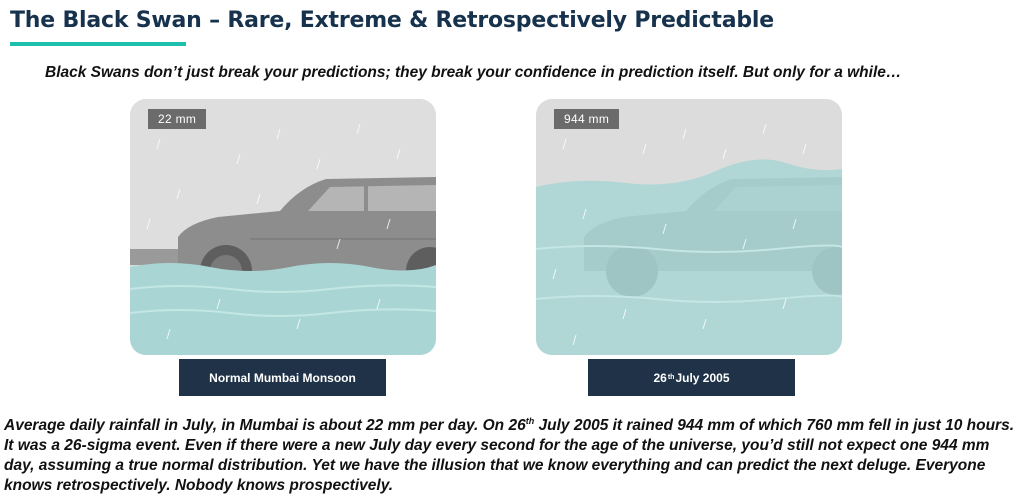  What do you see at coordinates (660, 377) in the screenshot?
I see `caption-day: 26` at bounding box center [660, 377].